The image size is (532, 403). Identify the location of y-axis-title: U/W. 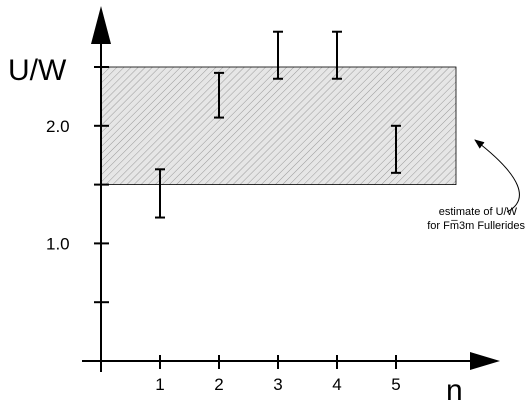
(37, 70).